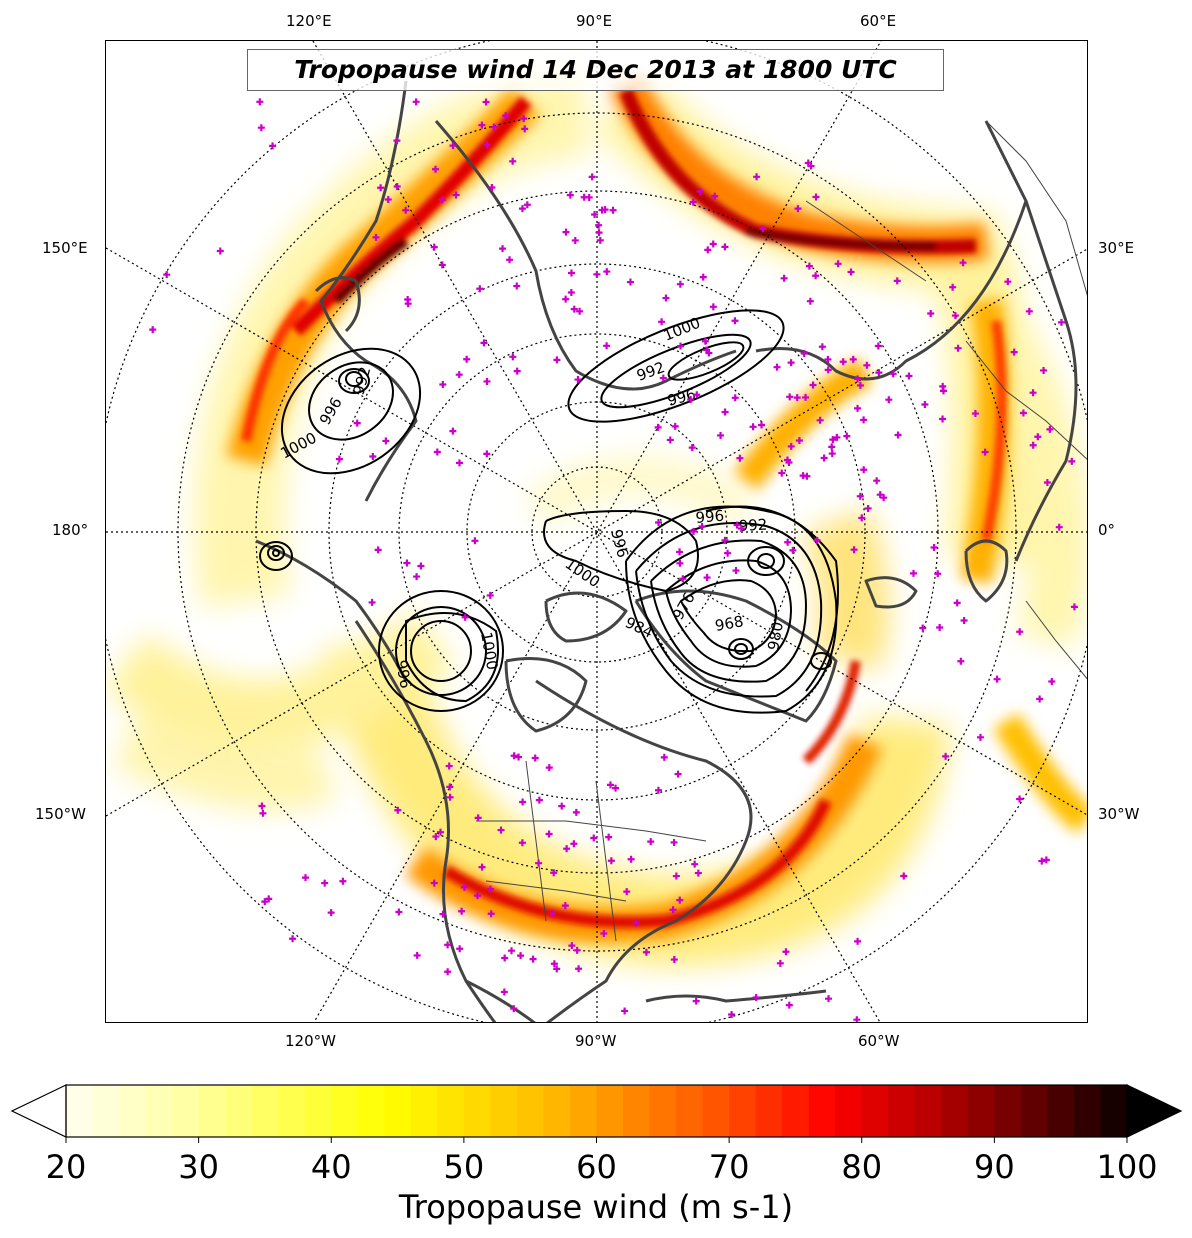 The height and width of the screenshot is (1238, 1192). What do you see at coordinates (841, 238) in the screenshot?
I see `jet-max-europe-inner` at bounding box center [841, 238].